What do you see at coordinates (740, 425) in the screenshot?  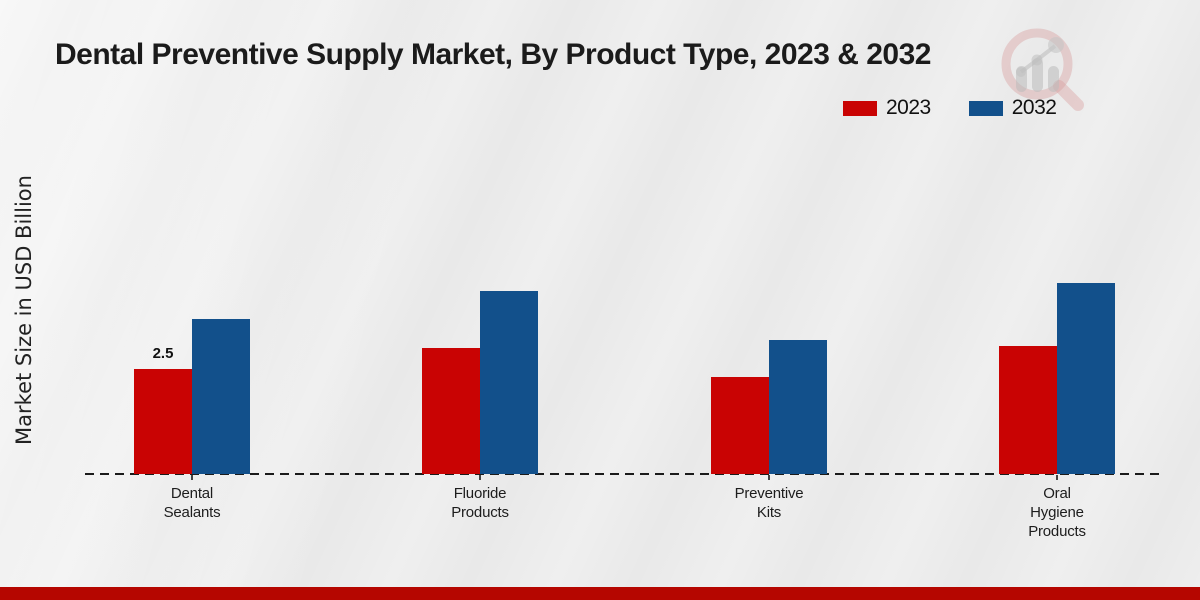 I see `bar-2023-preventive-kits` at bounding box center [740, 425].